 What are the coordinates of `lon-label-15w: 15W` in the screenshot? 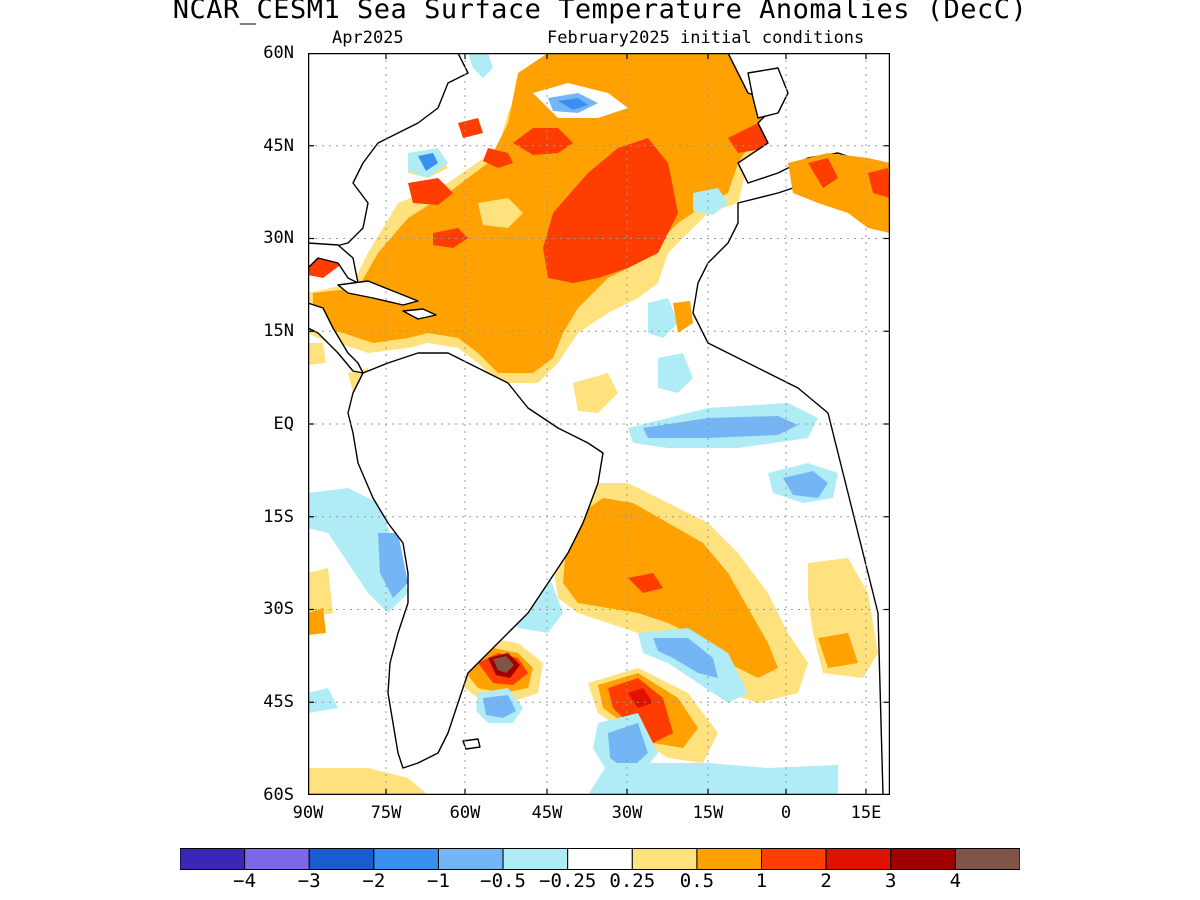 It's located at (708, 813).